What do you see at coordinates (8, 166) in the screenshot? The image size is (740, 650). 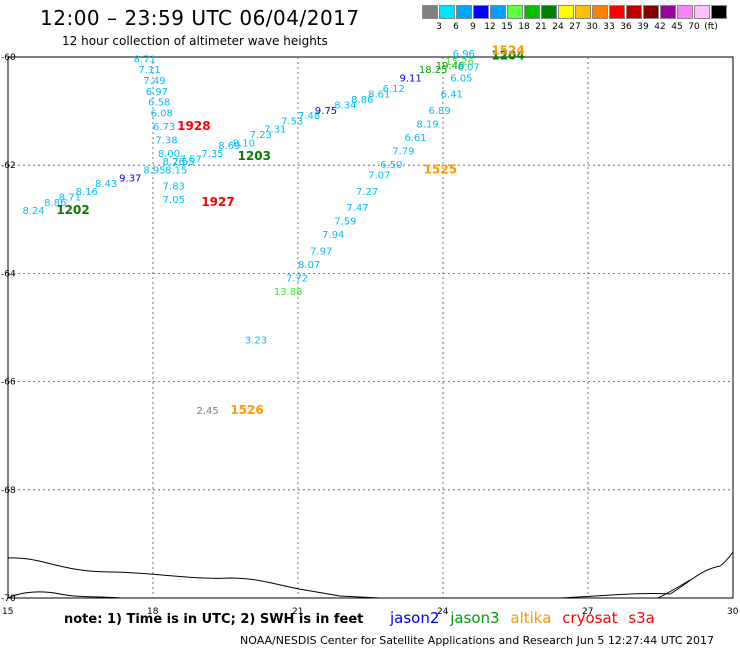 I see `lat-label: -62` at bounding box center [8, 166].